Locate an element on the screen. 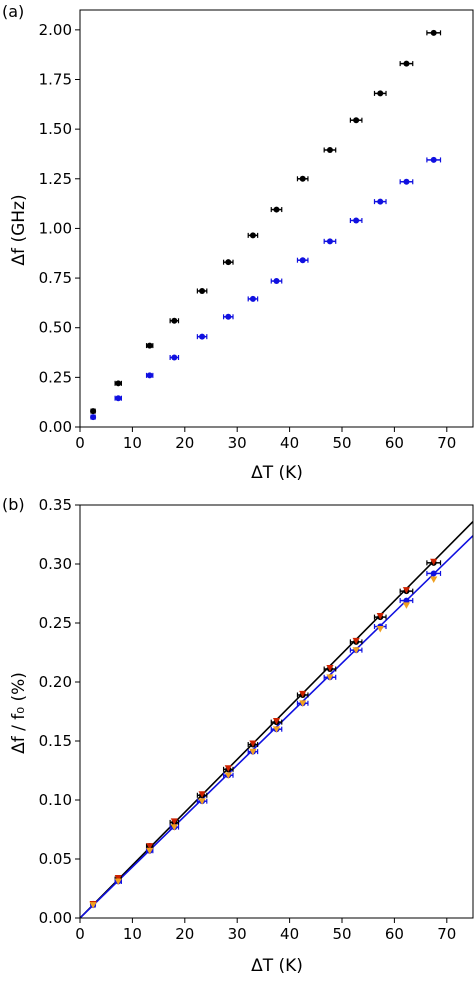 Image resolution: width=474 pixels, height=998 pixels. panel-a-y-axis-label: Δf (GHz) is located at coordinates (19, 229).